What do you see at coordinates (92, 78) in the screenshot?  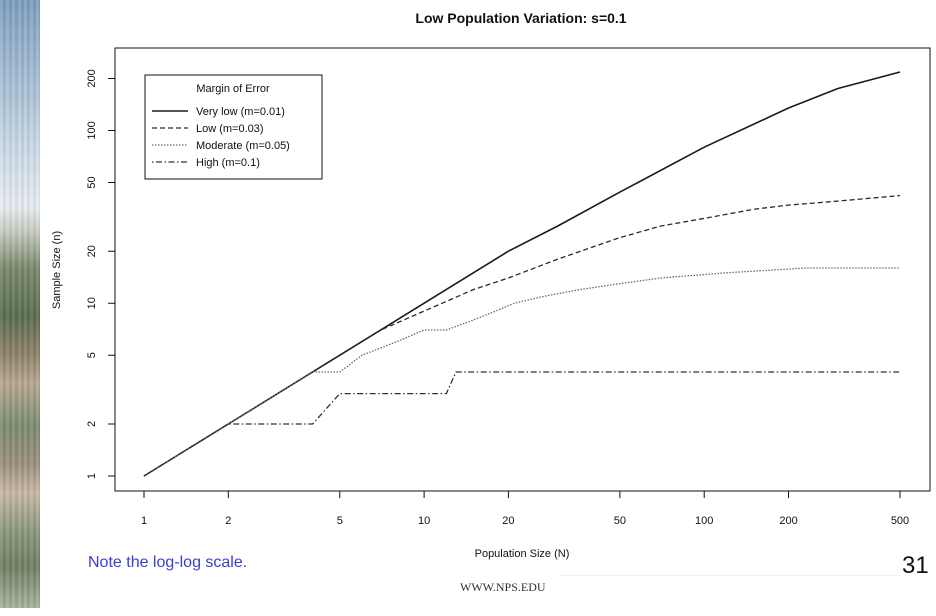 I see `y-tick-label: 200` at bounding box center [92, 78].